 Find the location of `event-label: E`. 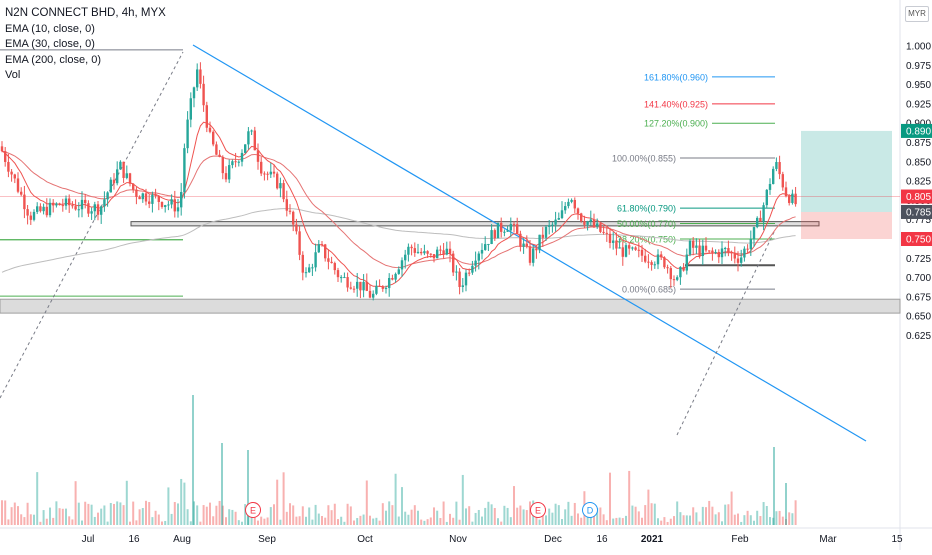

event-label: E is located at coordinates (538, 511).